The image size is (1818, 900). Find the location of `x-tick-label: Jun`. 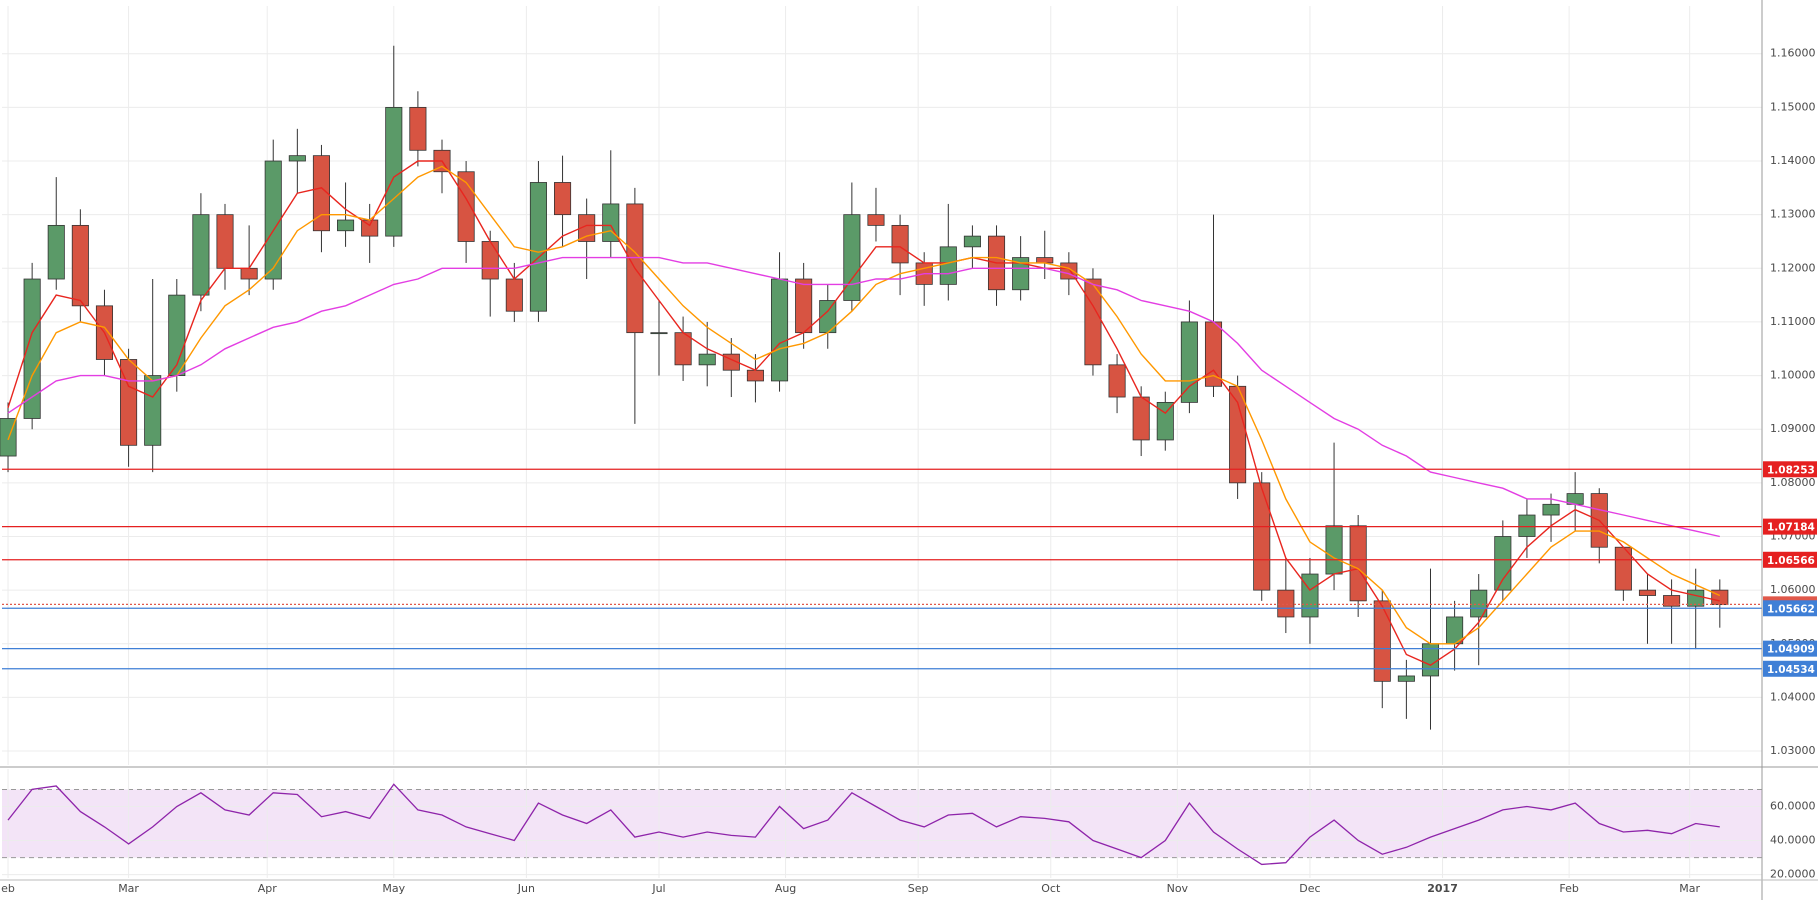

x-tick-label: Jun is located at coordinates (526, 888).